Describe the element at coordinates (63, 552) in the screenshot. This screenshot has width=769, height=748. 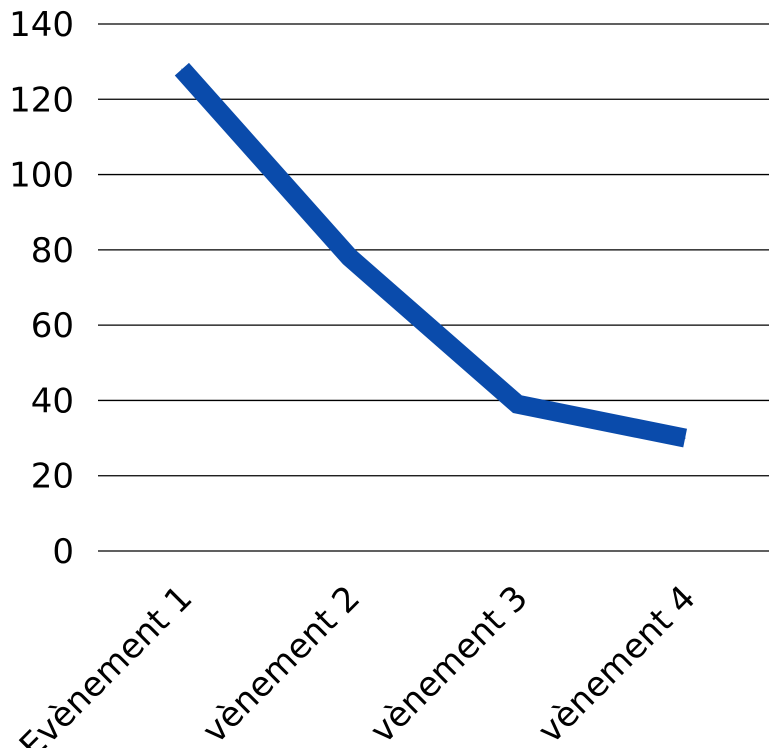
I see `y-tick-label: 0` at that location.